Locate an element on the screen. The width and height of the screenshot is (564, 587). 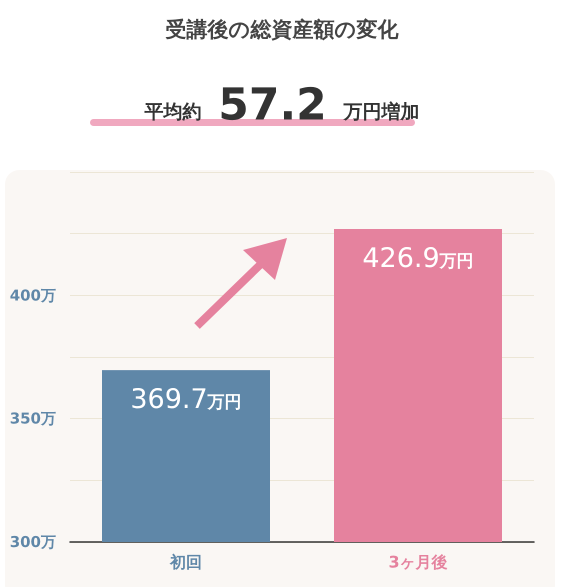
y-tick-label: 350万 is located at coordinates (33, 419).